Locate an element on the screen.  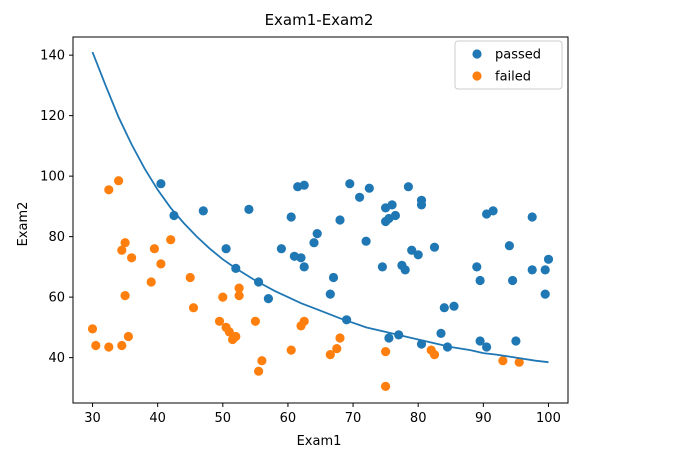
x-tick-label: 50 is located at coordinates (223, 418).